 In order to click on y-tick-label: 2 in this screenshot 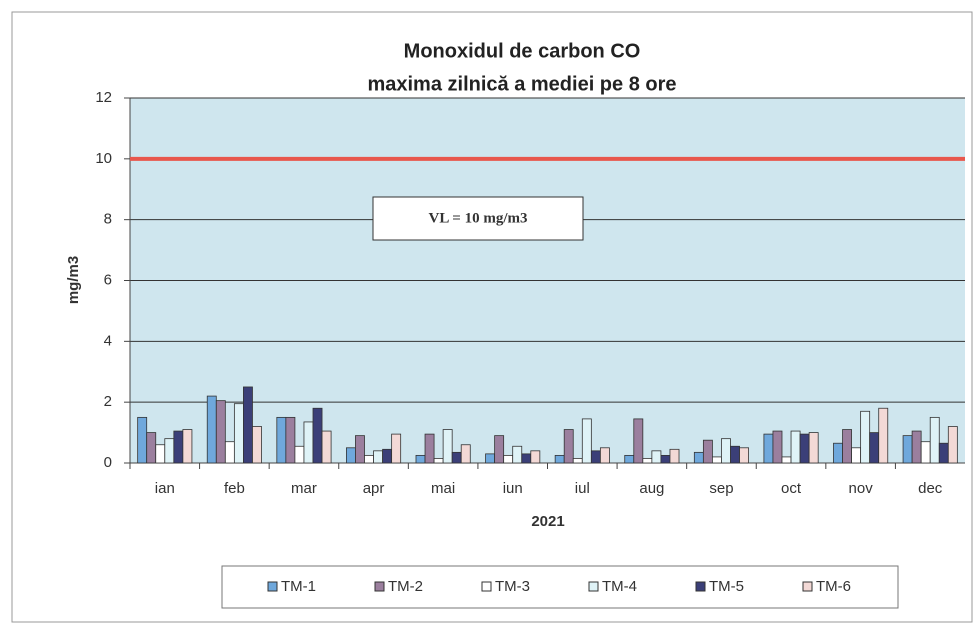, I will do `click(108, 401)`.